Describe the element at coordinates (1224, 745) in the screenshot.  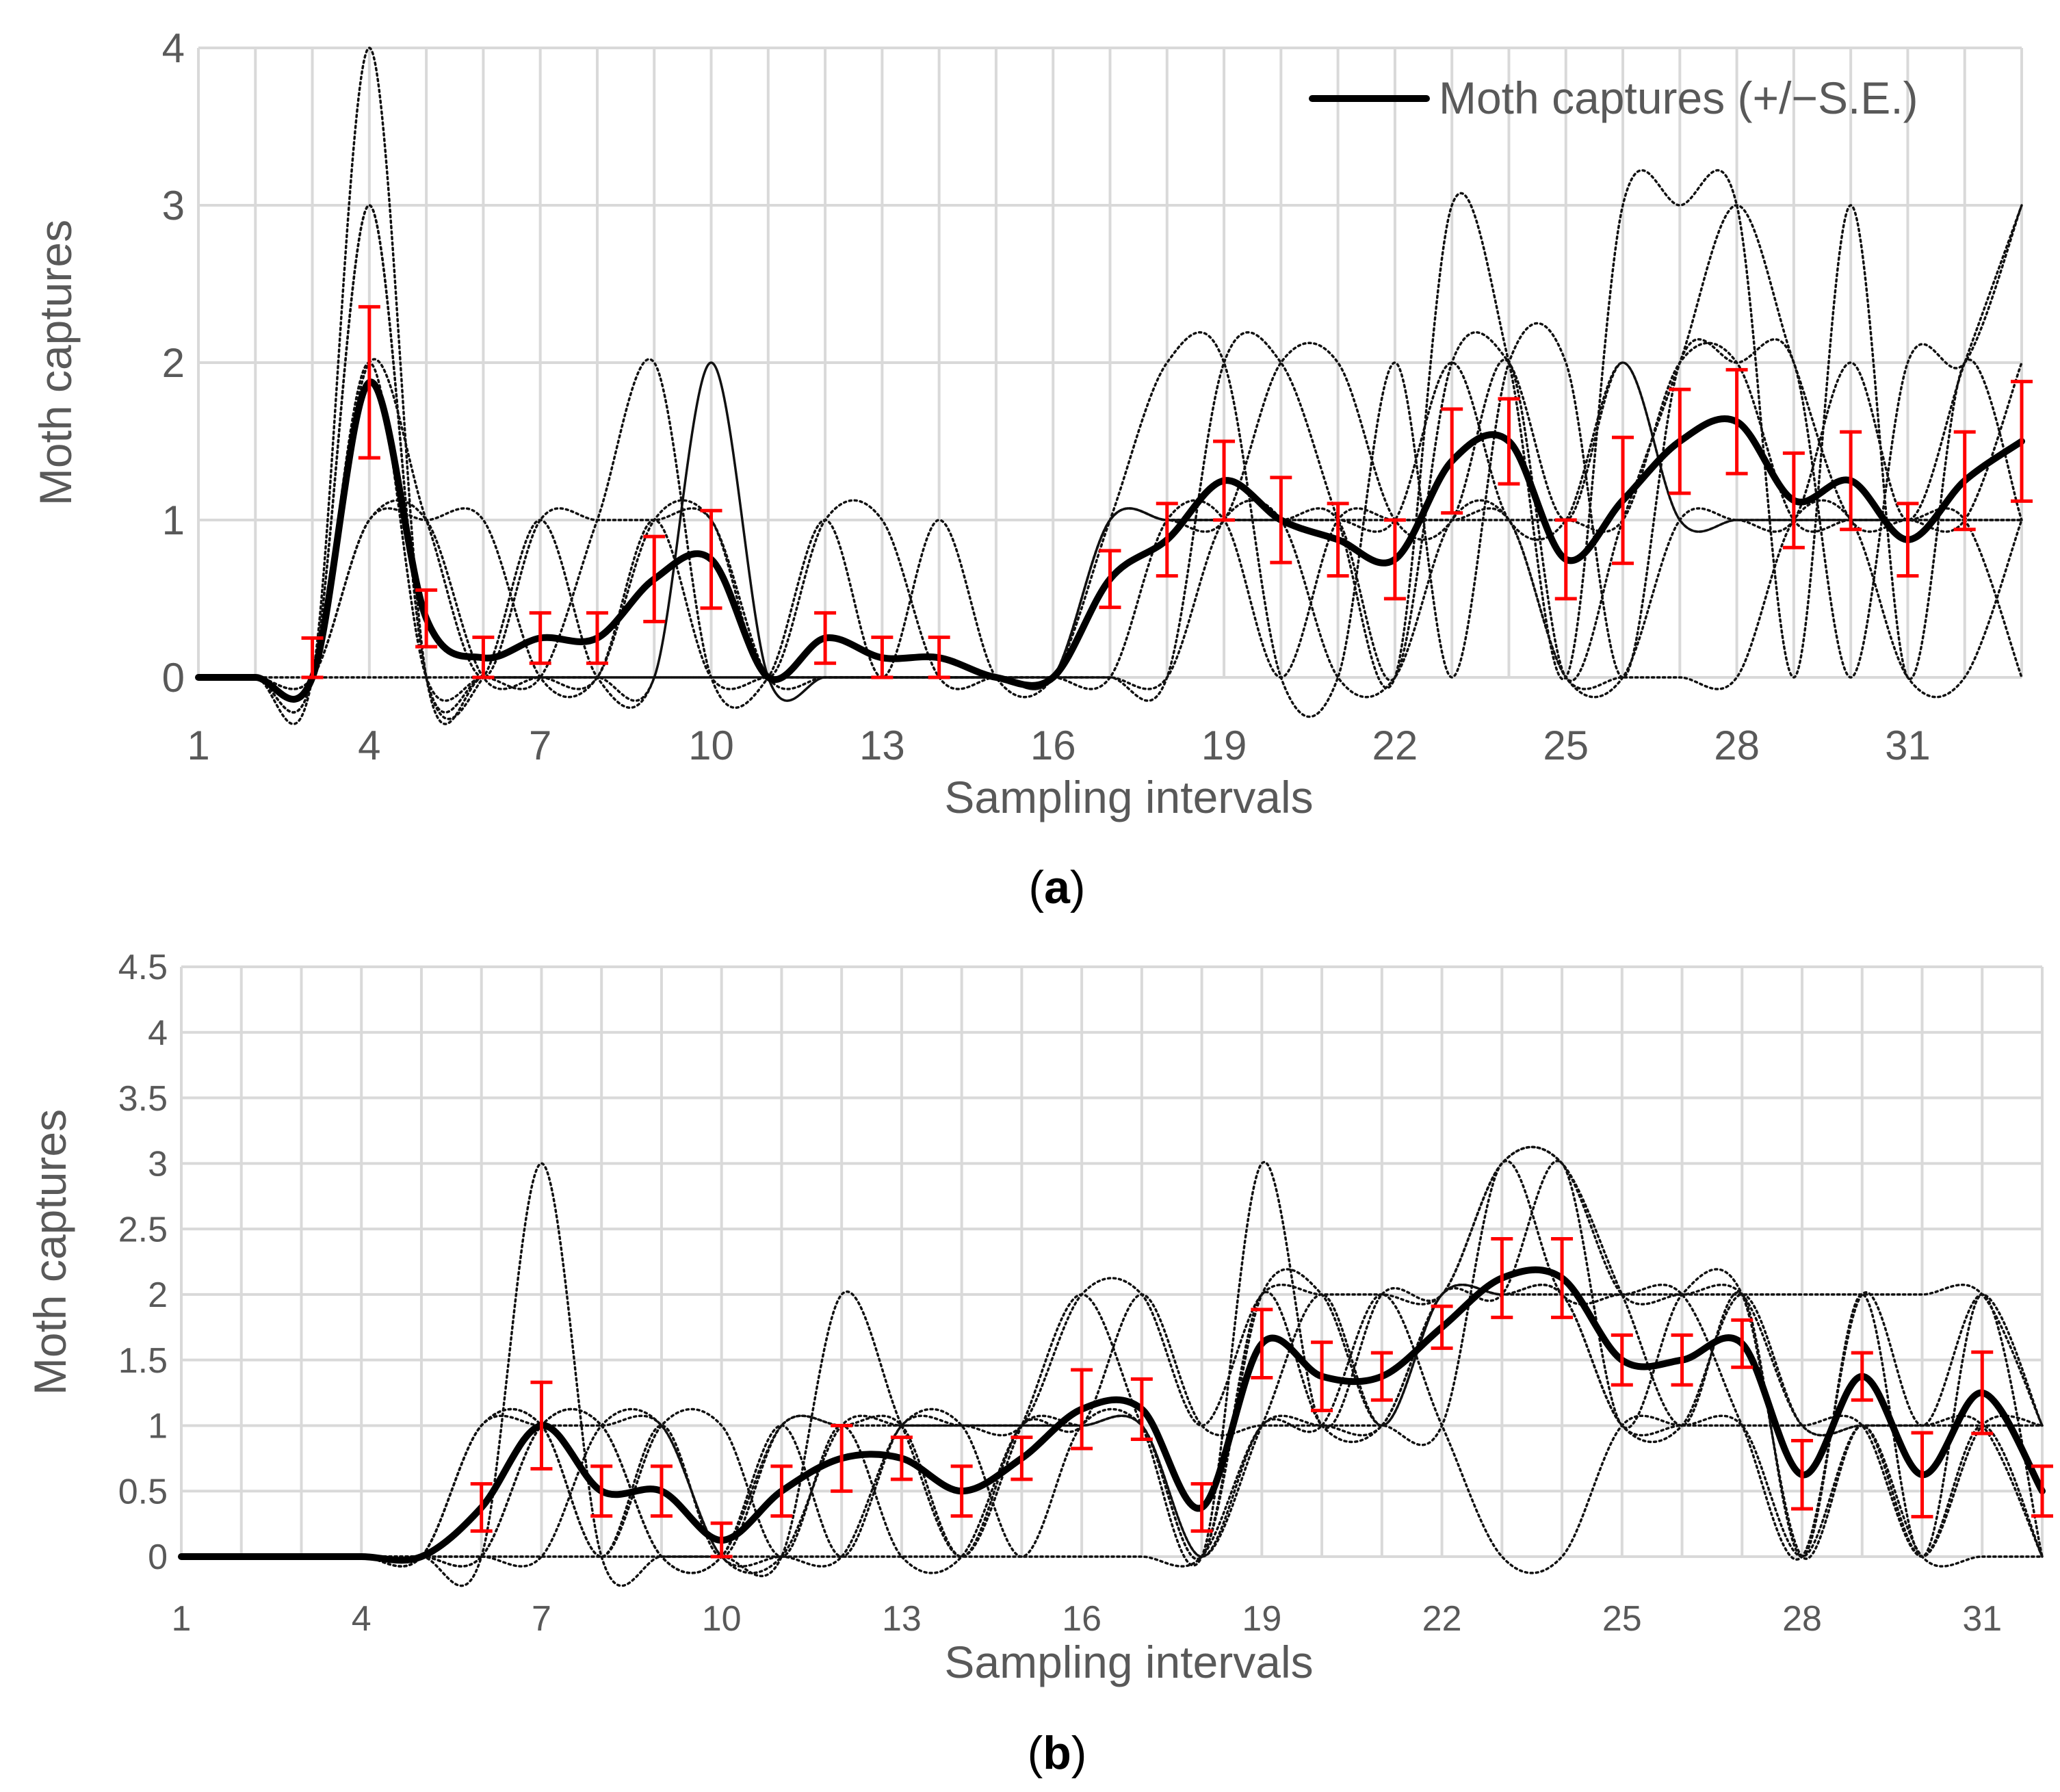
I see `panel-a-x-tick-label: 19` at that location.